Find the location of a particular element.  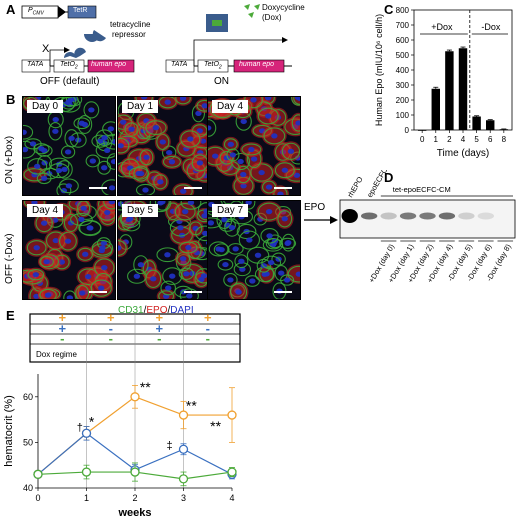

dox-label-line2: (Dox) is located at coordinates (272, 17).